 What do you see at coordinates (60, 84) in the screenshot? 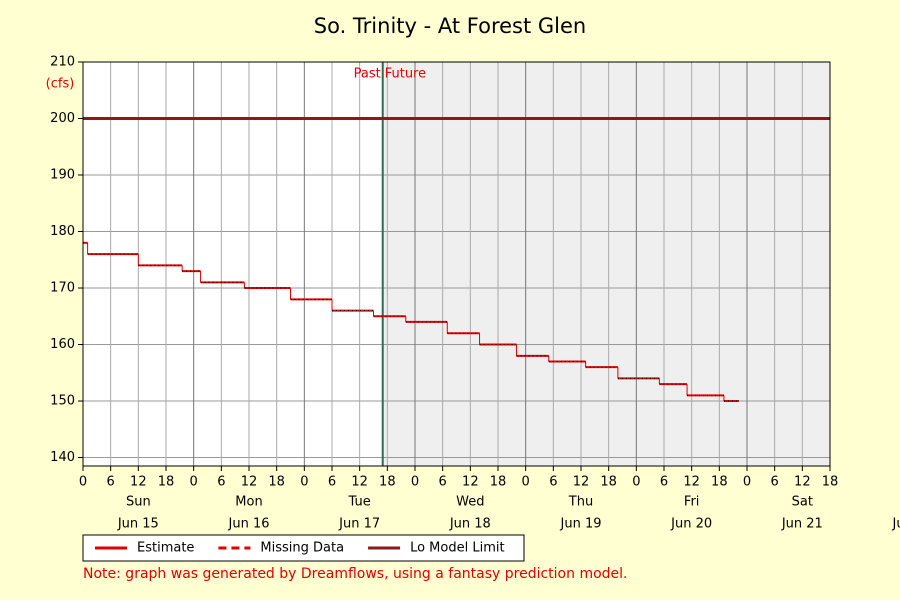
I see `y-axis-label: (cfs)` at bounding box center [60, 84].